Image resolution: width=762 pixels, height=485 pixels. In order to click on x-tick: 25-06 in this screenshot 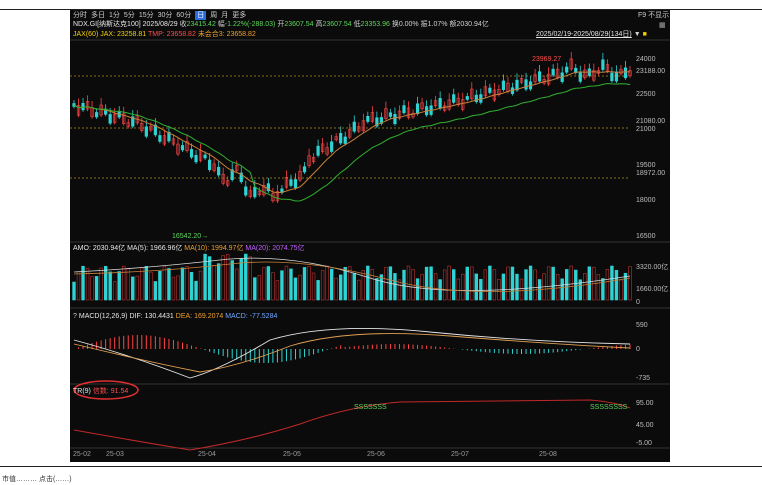, I will do `click(376, 454)`.